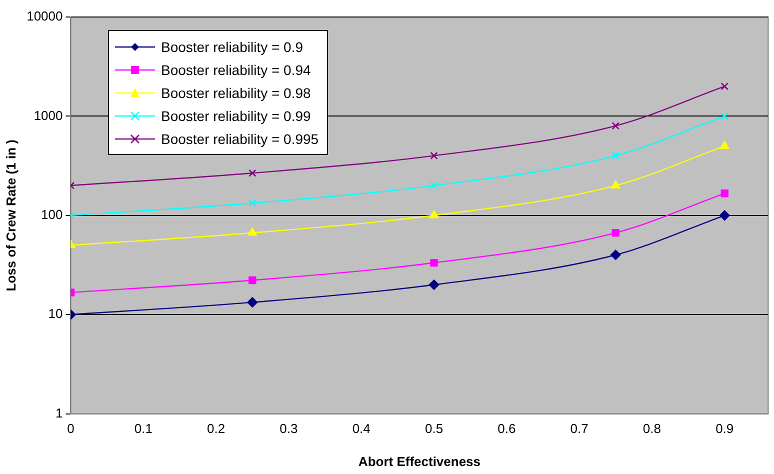 This screenshot has width=774, height=474. I want to click on x-tick-label: 0.5, so click(434, 428).